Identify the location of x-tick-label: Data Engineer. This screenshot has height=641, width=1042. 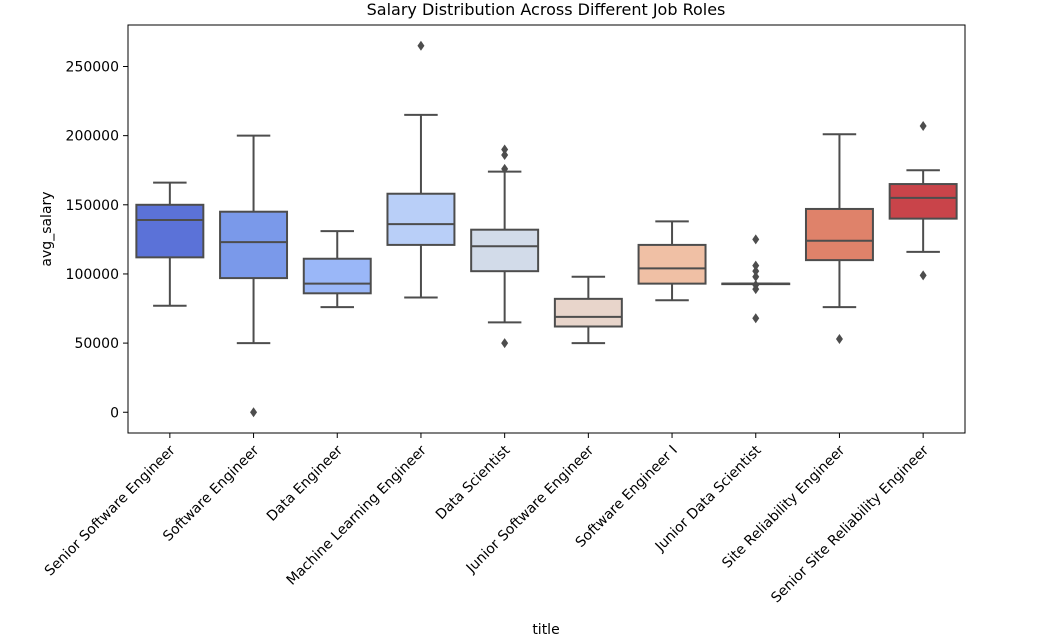
(305, 483).